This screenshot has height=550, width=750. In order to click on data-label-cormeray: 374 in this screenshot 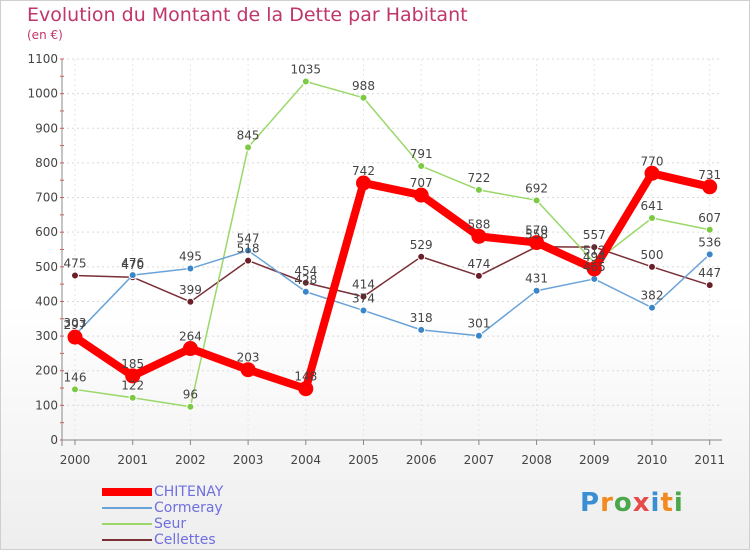, I will do `click(363, 298)`.